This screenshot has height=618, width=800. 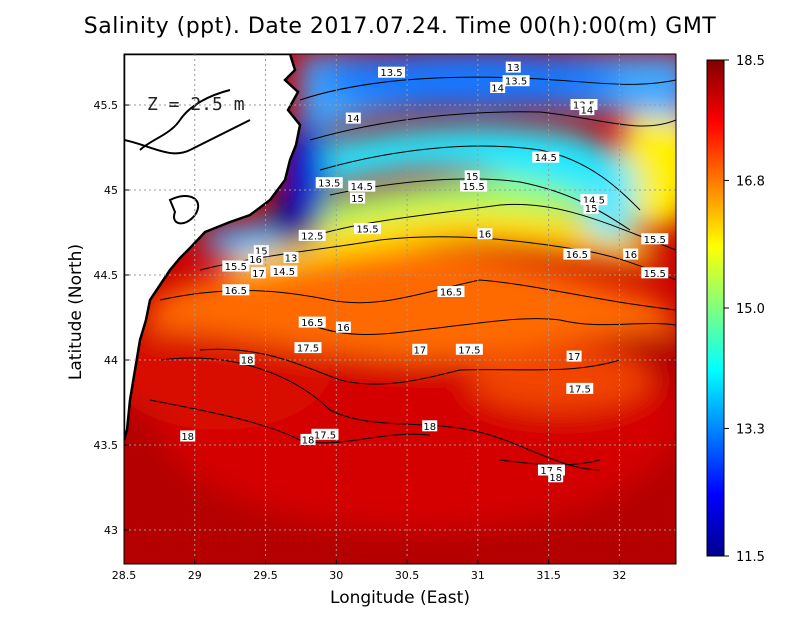 What do you see at coordinates (185, 120) in the screenshot?
I see `coast-detail` at bounding box center [185, 120].